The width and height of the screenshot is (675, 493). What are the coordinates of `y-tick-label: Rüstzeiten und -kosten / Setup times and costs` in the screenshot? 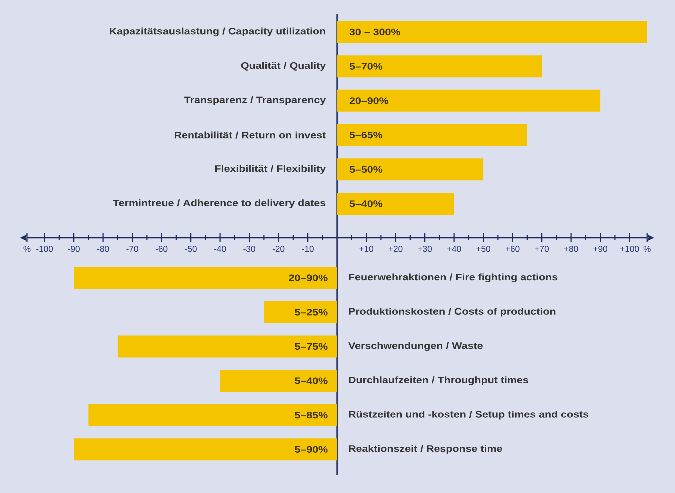 It's located at (469, 415).